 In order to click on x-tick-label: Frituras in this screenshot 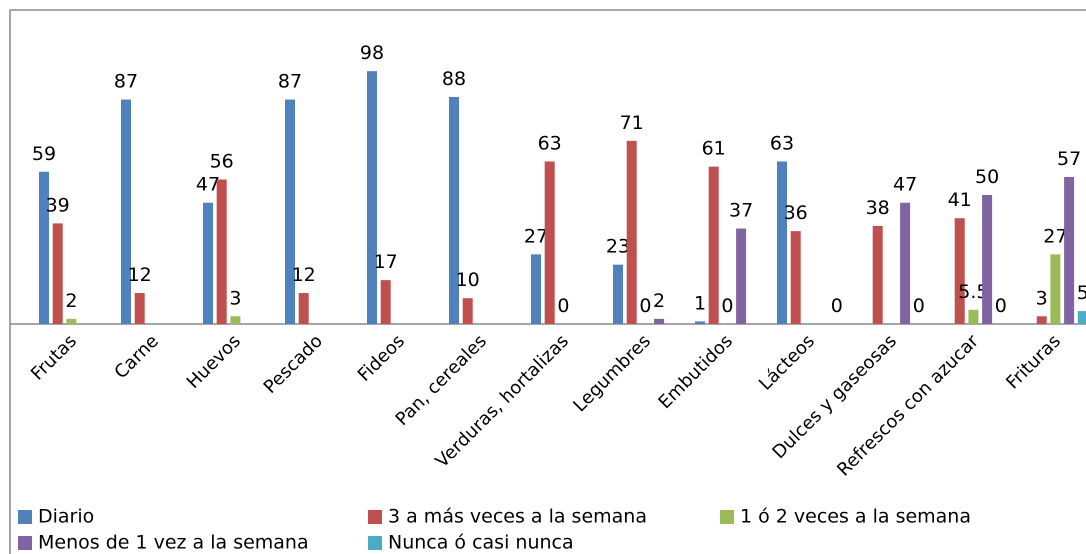, I will do `click(1033, 362)`.